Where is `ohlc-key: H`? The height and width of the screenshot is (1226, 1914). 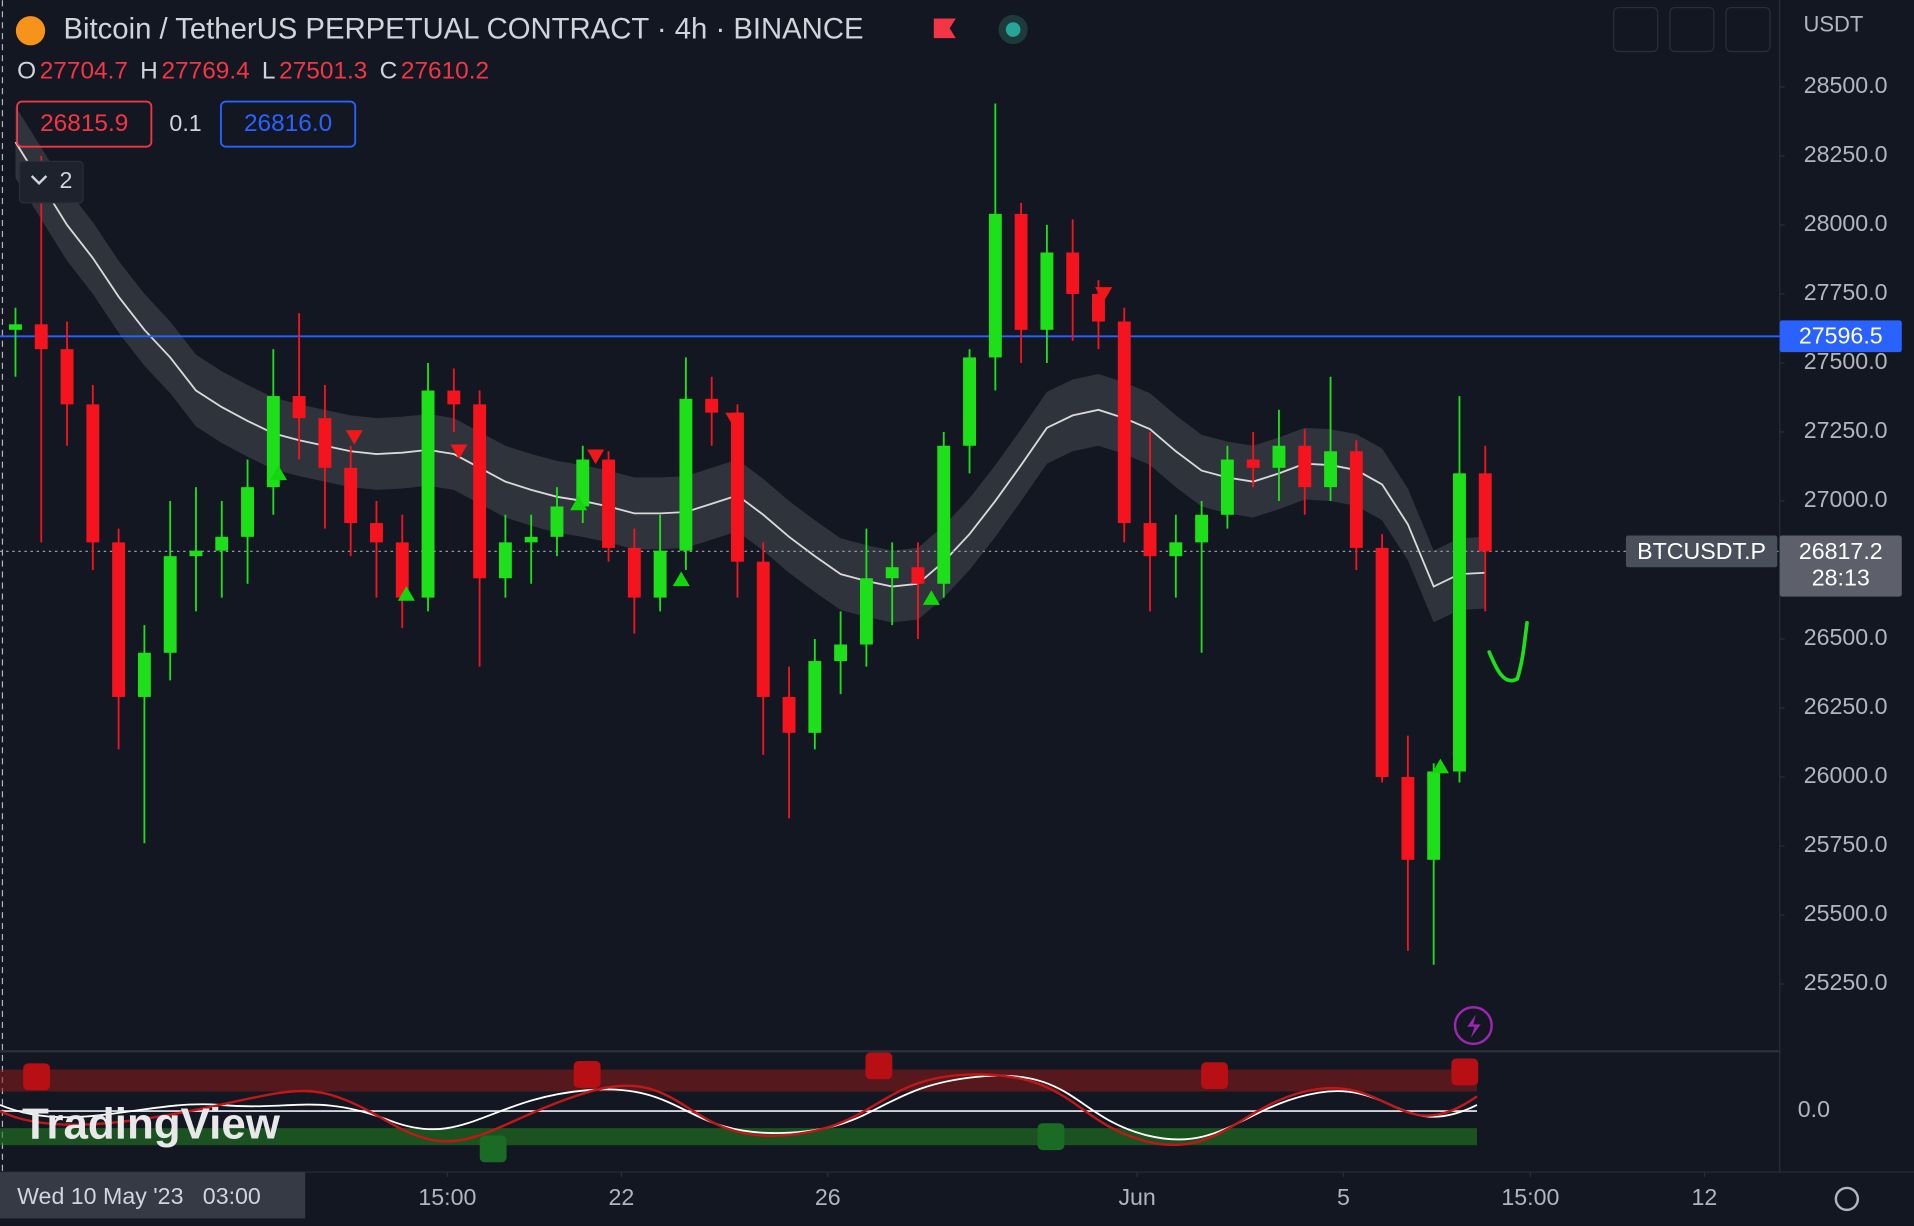
ohlc-key: H is located at coordinates (149, 71).